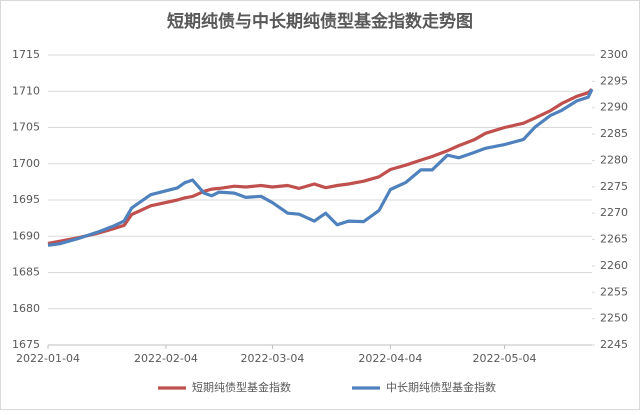 Image resolution: width=640 pixels, height=415 pixels. What do you see at coordinates (614, 344) in the screenshot?
I see `y2-tick-label: 2245` at bounding box center [614, 344].